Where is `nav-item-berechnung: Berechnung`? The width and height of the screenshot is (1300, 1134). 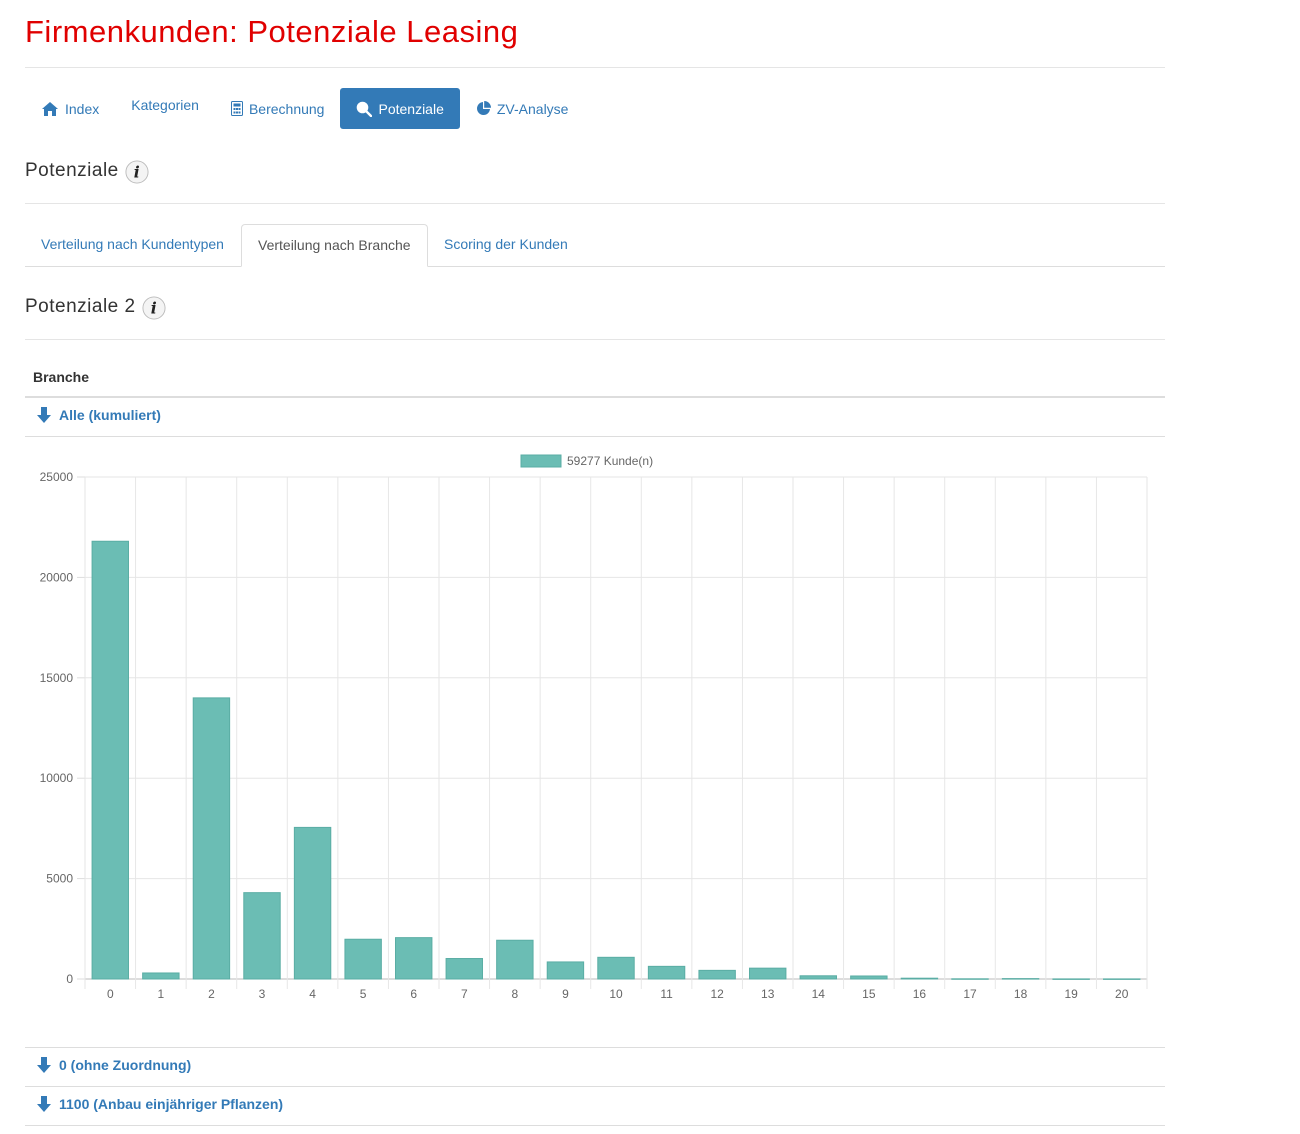
nav-item-berechnung: Berechnung is located at coordinates (278, 108).